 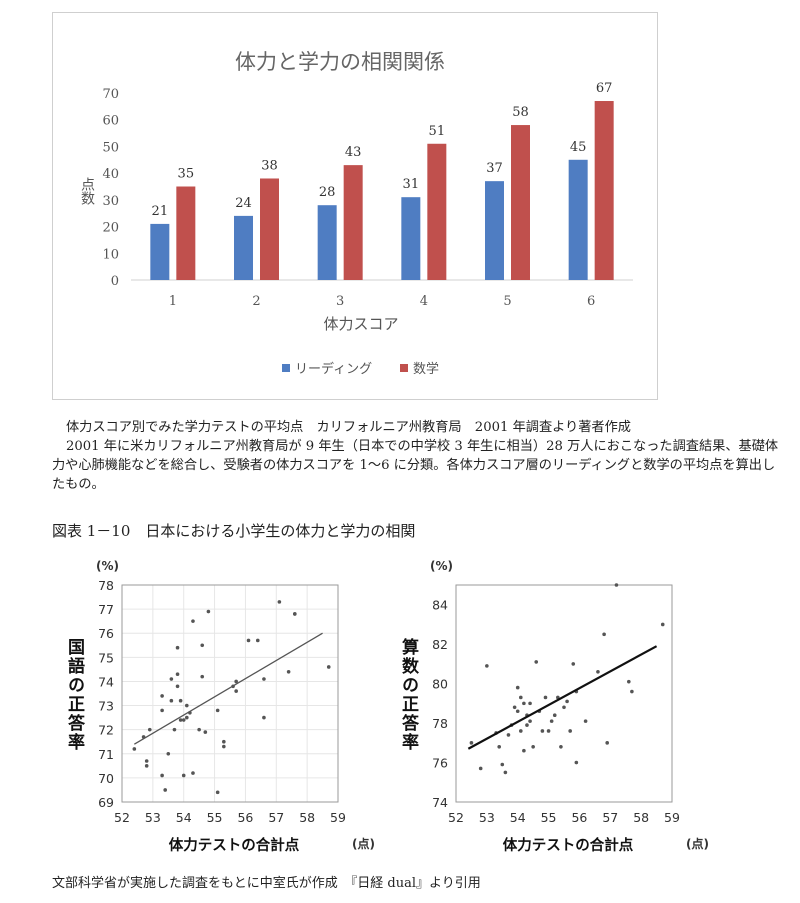 I want to click on y-tick-label: 82, so click(x=440, y=644).